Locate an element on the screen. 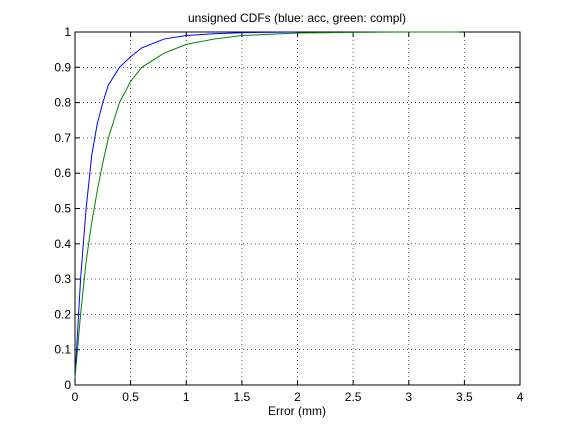 The height and width of the screenshot is (432, 576). y-tick-label: 0.7 is located at coordinates (62, 138).